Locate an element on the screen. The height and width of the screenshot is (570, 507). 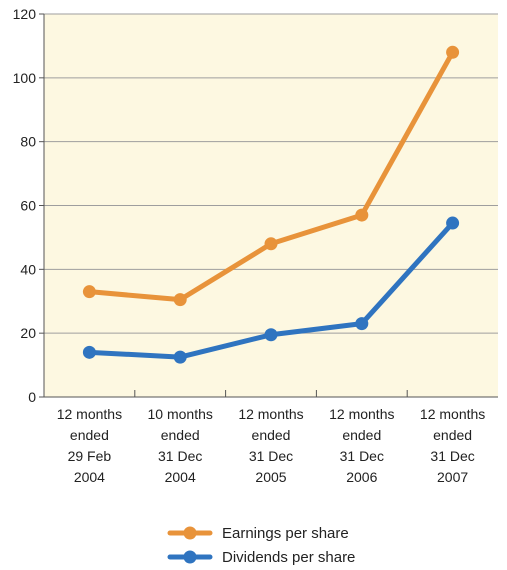
y-tick-label: 0 is located at coordinates (32, 397).